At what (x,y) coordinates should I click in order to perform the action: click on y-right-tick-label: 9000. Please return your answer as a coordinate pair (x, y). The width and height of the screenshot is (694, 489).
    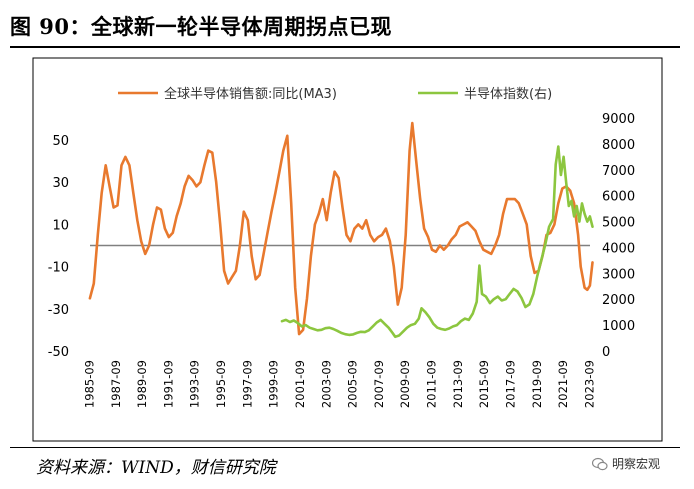
    Looking at the image, I should click on (618, 119).